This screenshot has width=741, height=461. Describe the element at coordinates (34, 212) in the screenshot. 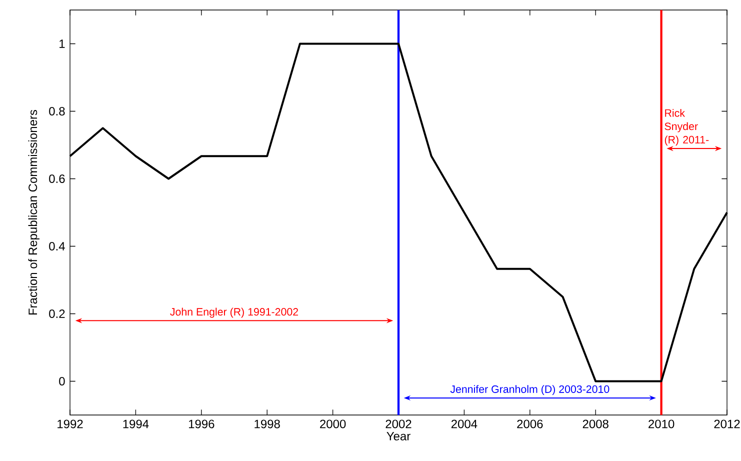

I see `y-axis-title: Fraction of Republican Commissioners` at that location.